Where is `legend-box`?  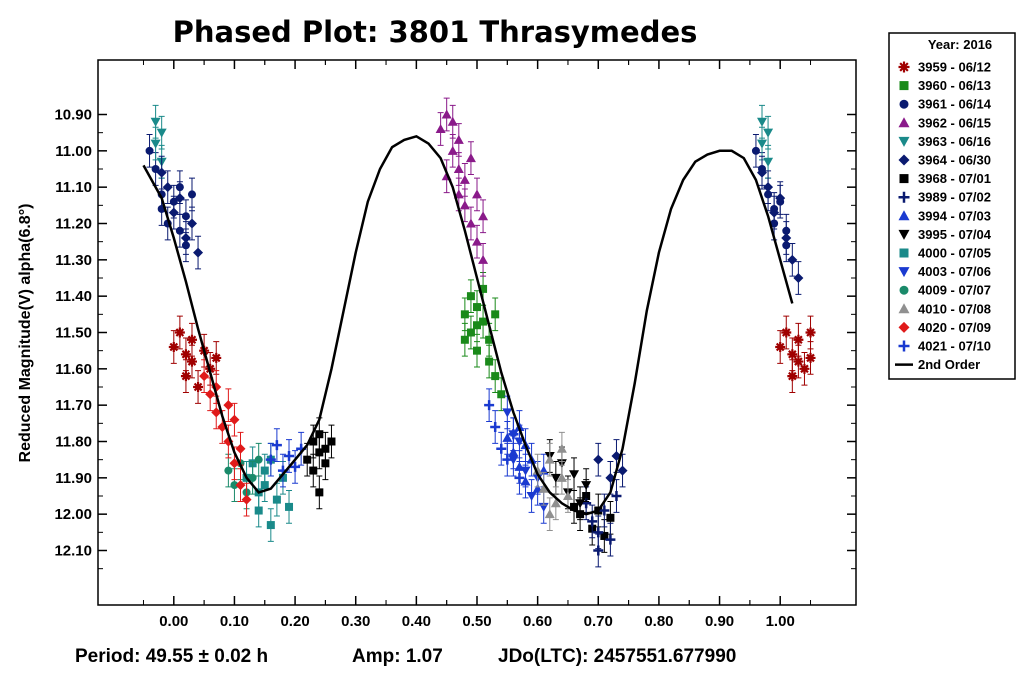
legend-box is located at coordinates (952, 206).